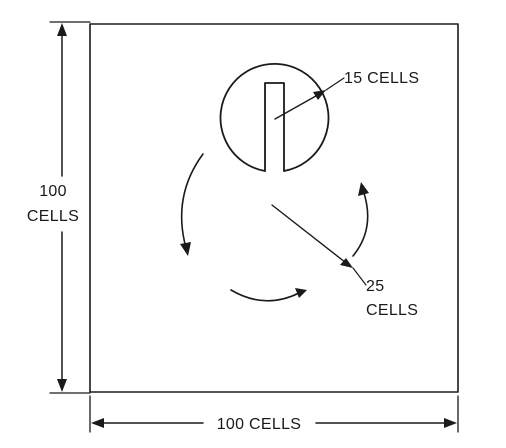 The image size is (506, 448). Describe the element at coordinates (274, 127) in the screenshot. I see `slot-outline` at that location.